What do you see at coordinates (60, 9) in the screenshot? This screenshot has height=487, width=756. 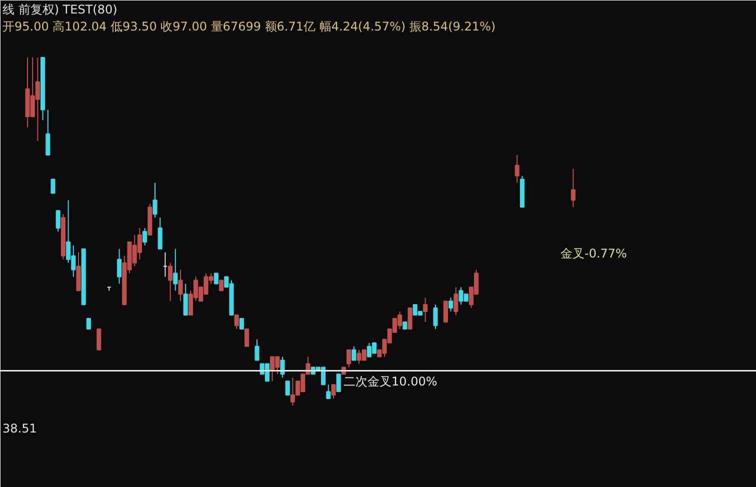 I see `chart-title: 线 前复权) TEST(80)` at bounding box center [60, 9].